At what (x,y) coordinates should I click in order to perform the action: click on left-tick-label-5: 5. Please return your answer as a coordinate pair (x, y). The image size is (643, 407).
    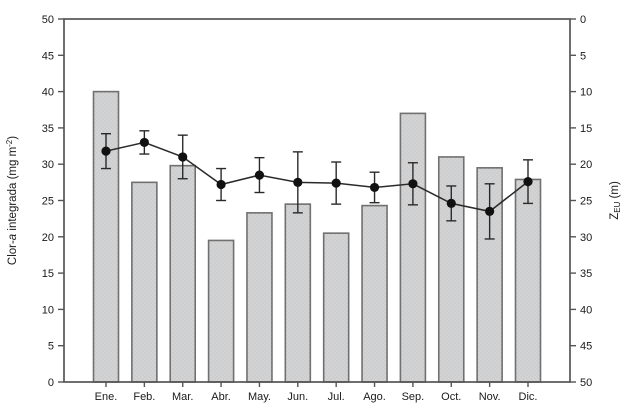
    Looking at the image, I should click on (51, 347).